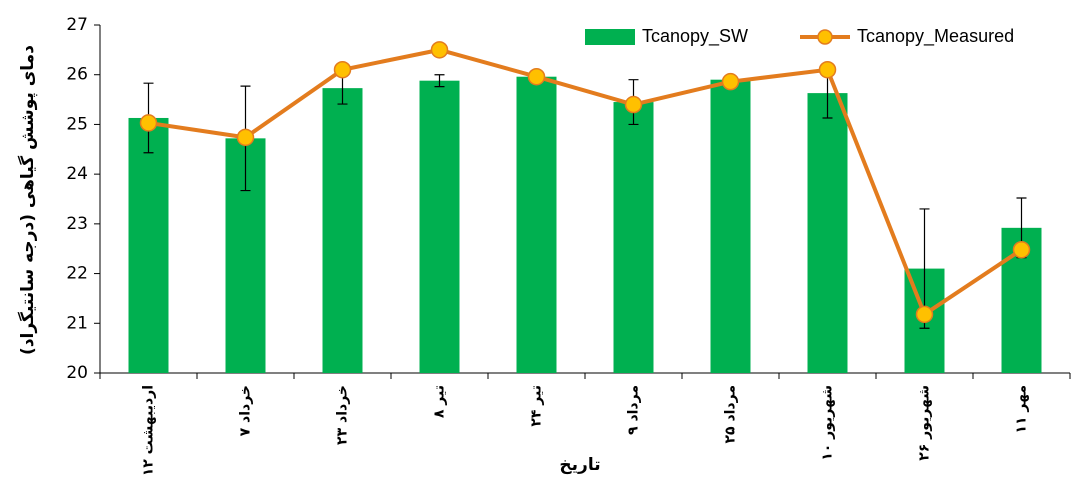 This screenshot has height=492, width=1073. I want to click on x-tick-label: ۲۵ مرداد, so click(731, 414).